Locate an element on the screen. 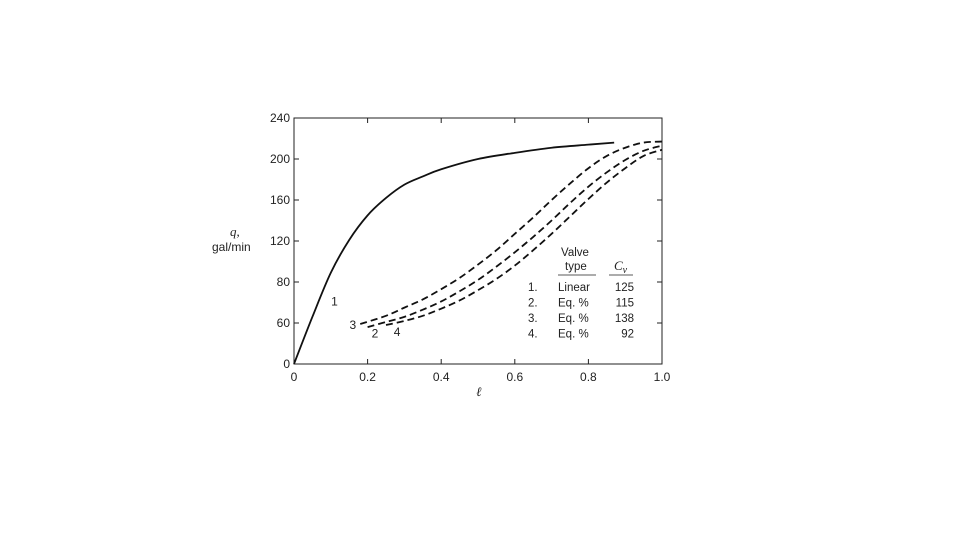 The image size is (960, 540). legend-row-cv: 138 is located at coordinates (624, 319).